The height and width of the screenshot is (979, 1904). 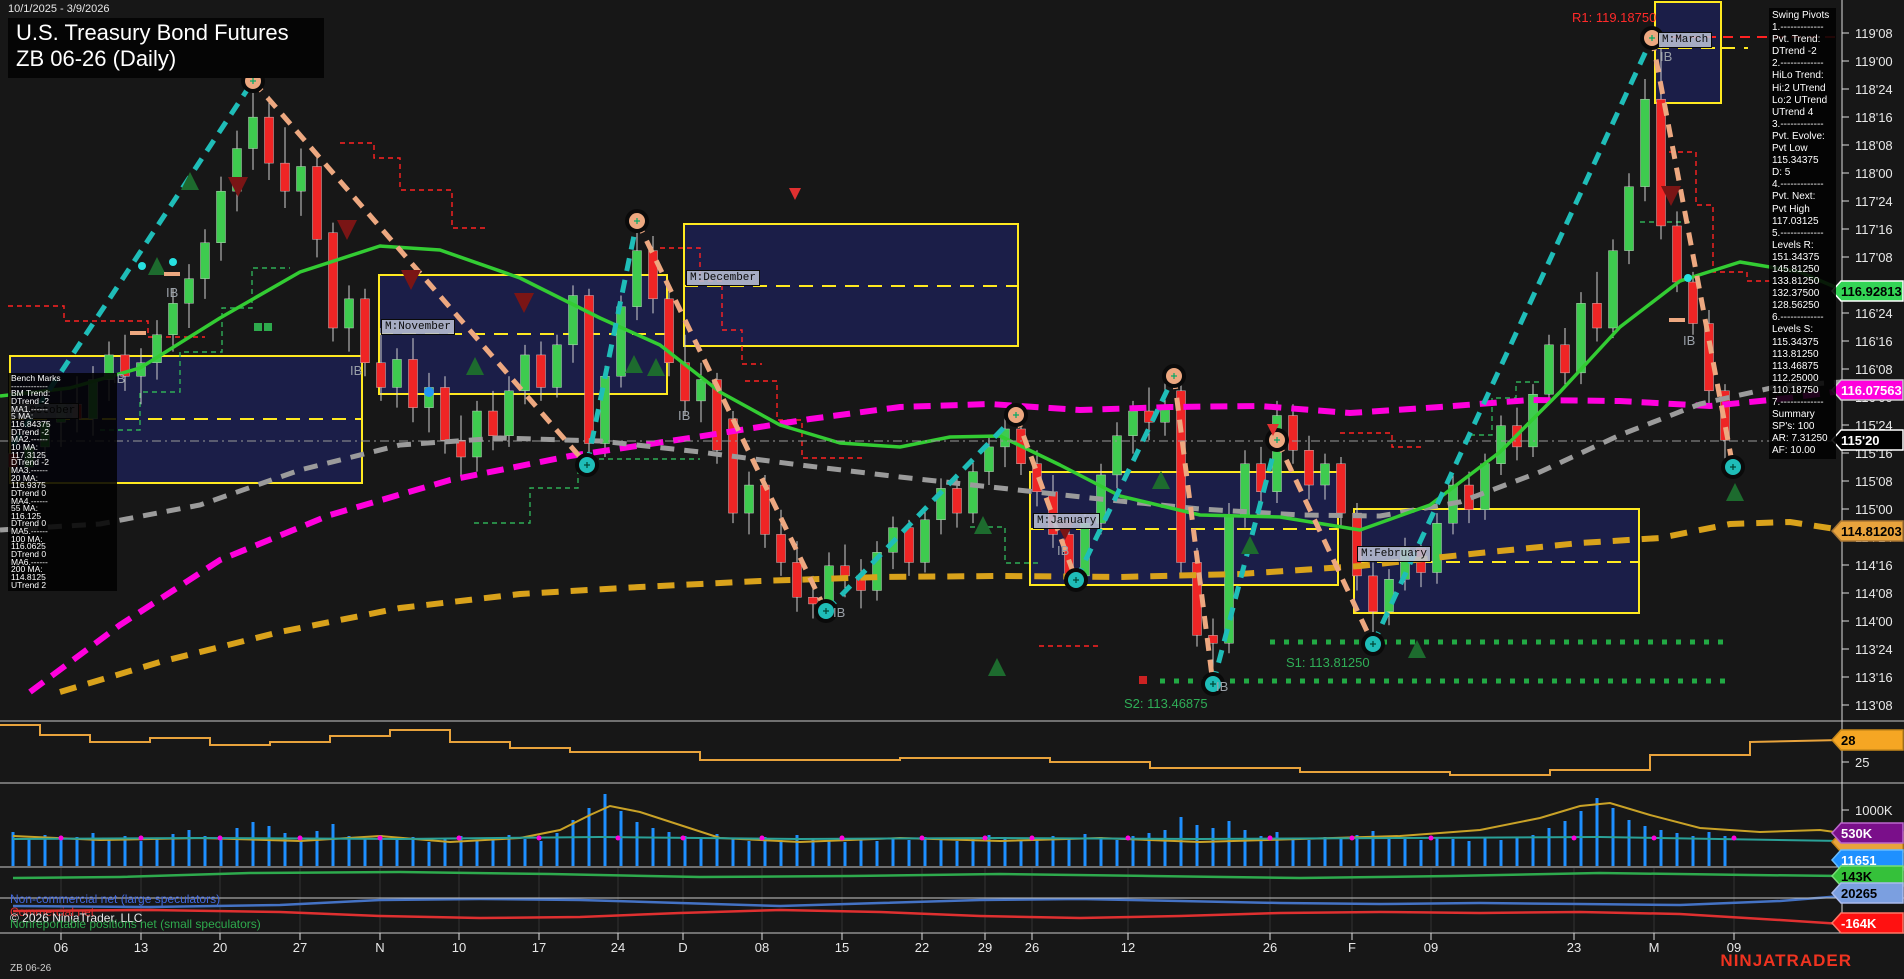 I want to click on contract-title: ZB 06-26 (Daily), so click(x=96, y=58).